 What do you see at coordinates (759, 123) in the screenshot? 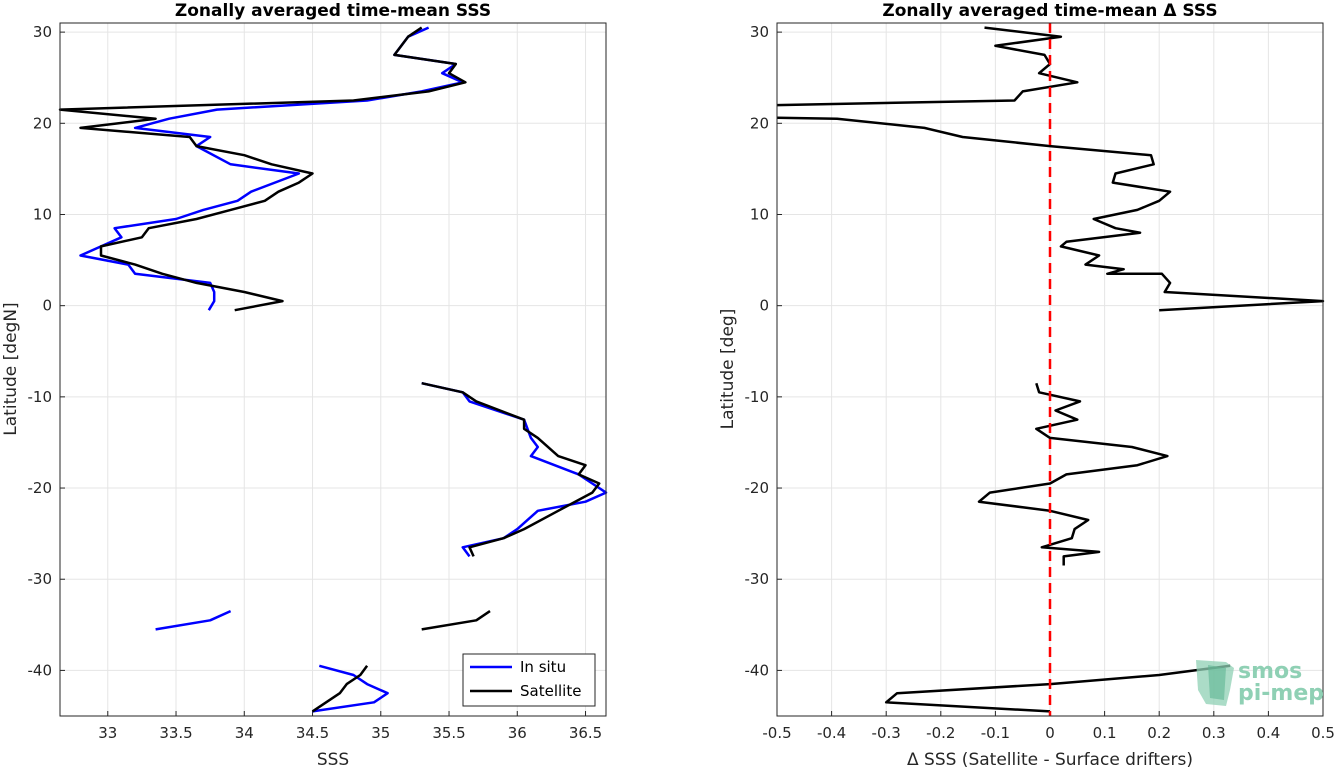
I see `delta-y-tick-label: 20` at bounding box center [759, 123].